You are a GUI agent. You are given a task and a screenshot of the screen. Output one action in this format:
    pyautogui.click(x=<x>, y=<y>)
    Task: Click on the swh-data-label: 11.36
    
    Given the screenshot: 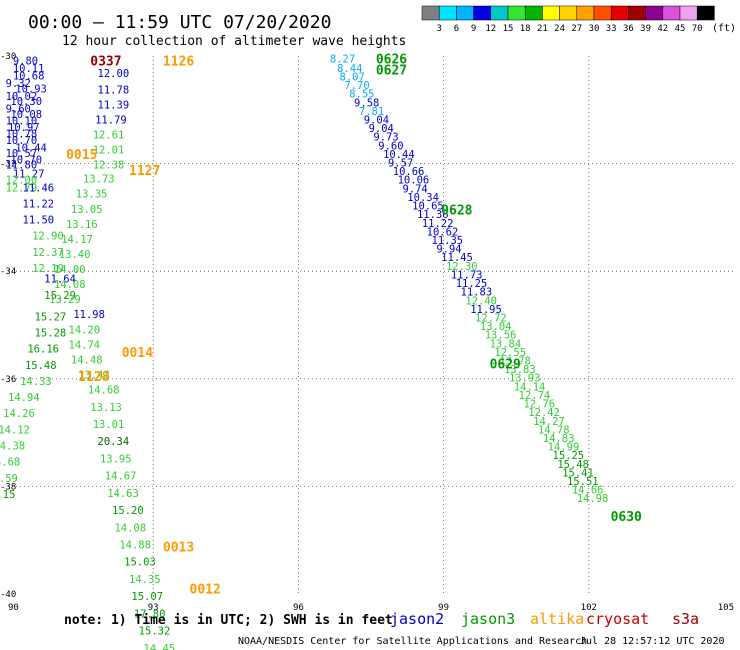 What is the action you would take?
    pyautogui.click(x=433, y=215)
    